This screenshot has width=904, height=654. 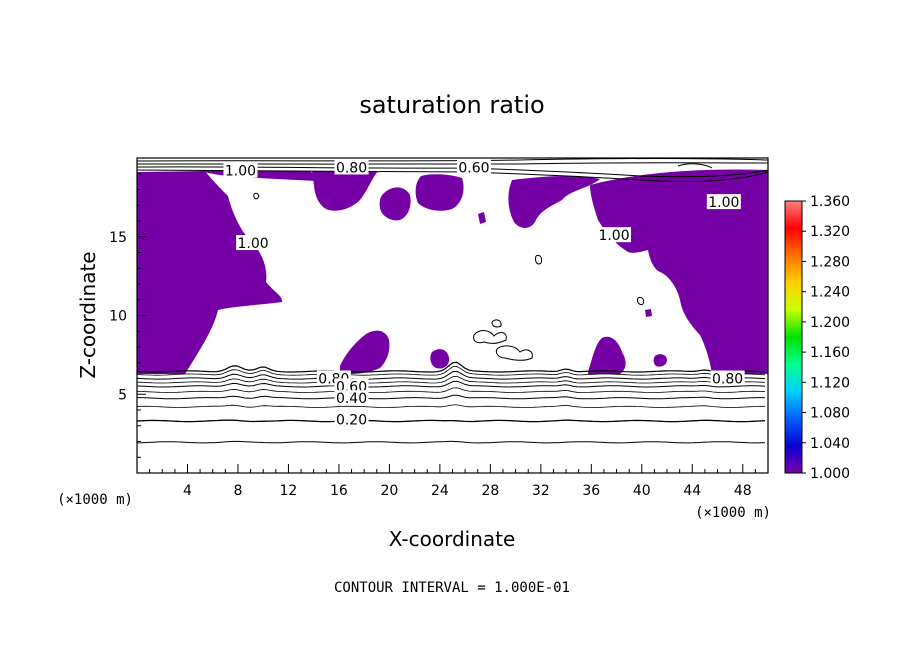 What do you see at coordinates (830, 323) in the screenshot?
I see `colorbar-tick-label: 1.200` at bounding box center [830, 323].